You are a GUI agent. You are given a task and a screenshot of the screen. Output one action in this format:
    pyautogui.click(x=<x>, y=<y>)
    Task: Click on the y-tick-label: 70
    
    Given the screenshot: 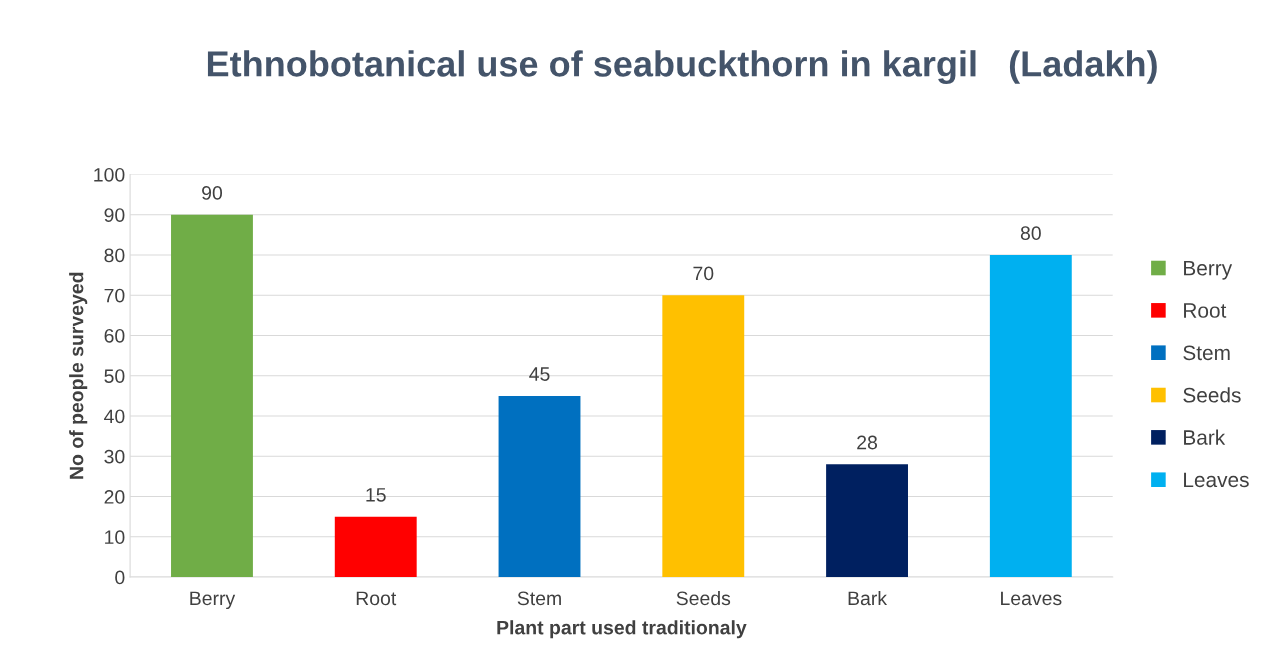 What is the action you would take?
    pyautogui.click(x=114, y=295)
    